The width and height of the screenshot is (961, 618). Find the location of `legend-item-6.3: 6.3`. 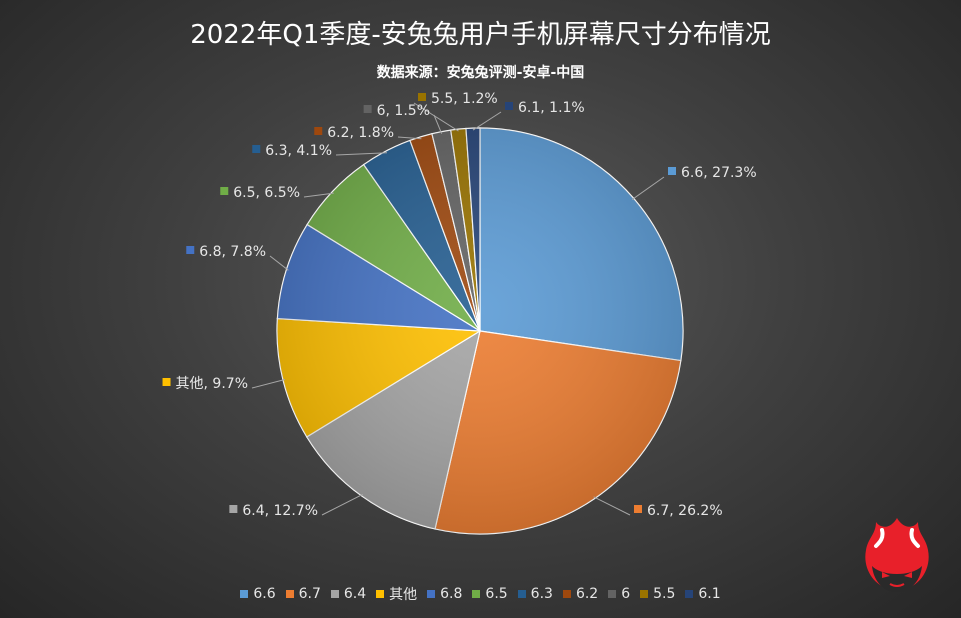

legend-item-6.3: 6.3 is located at coordinates (535, 594).